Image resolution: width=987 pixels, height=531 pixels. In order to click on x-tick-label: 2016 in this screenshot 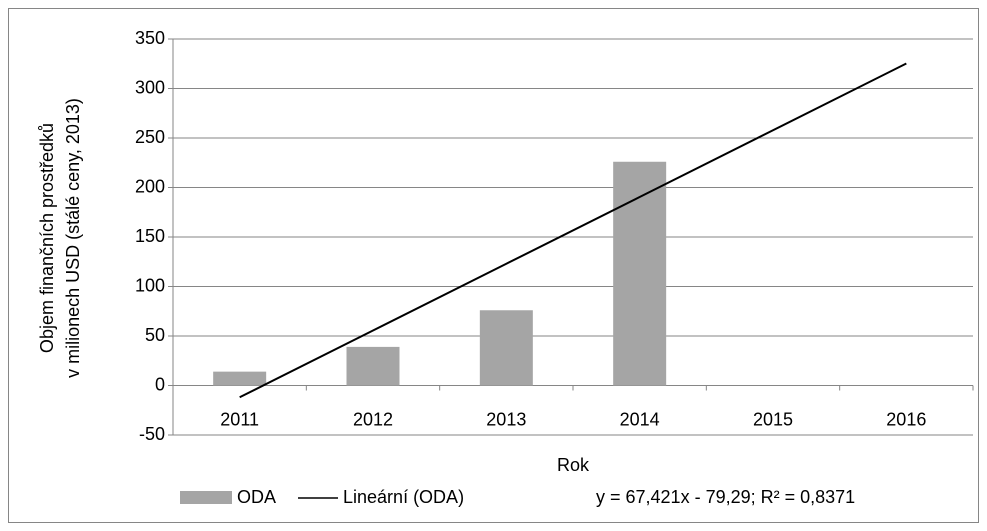, I will do `click(906, 419)`.